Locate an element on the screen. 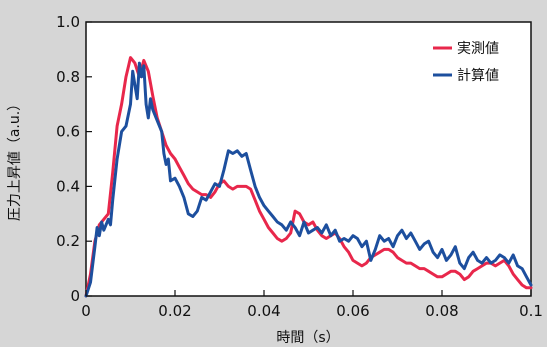 The image size is (547, 347). x-tick-label: 0.06 is located at coordinates (352, 311).